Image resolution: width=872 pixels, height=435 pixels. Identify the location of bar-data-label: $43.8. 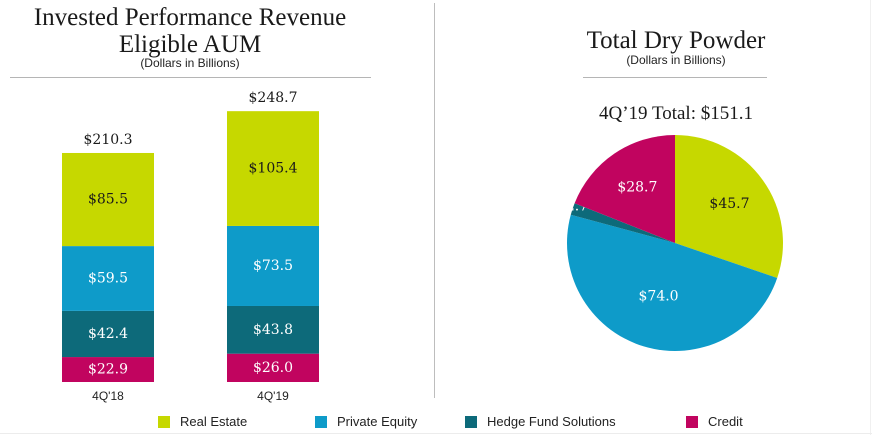
(273, 330).